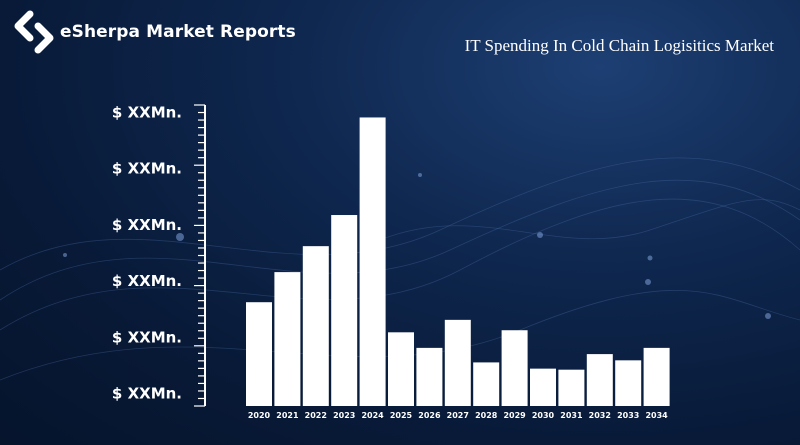  What do you see at coordinates (34, 32) in the screenshot?
I see `esherpa-logo-icon` at bounding box center [34, 32].